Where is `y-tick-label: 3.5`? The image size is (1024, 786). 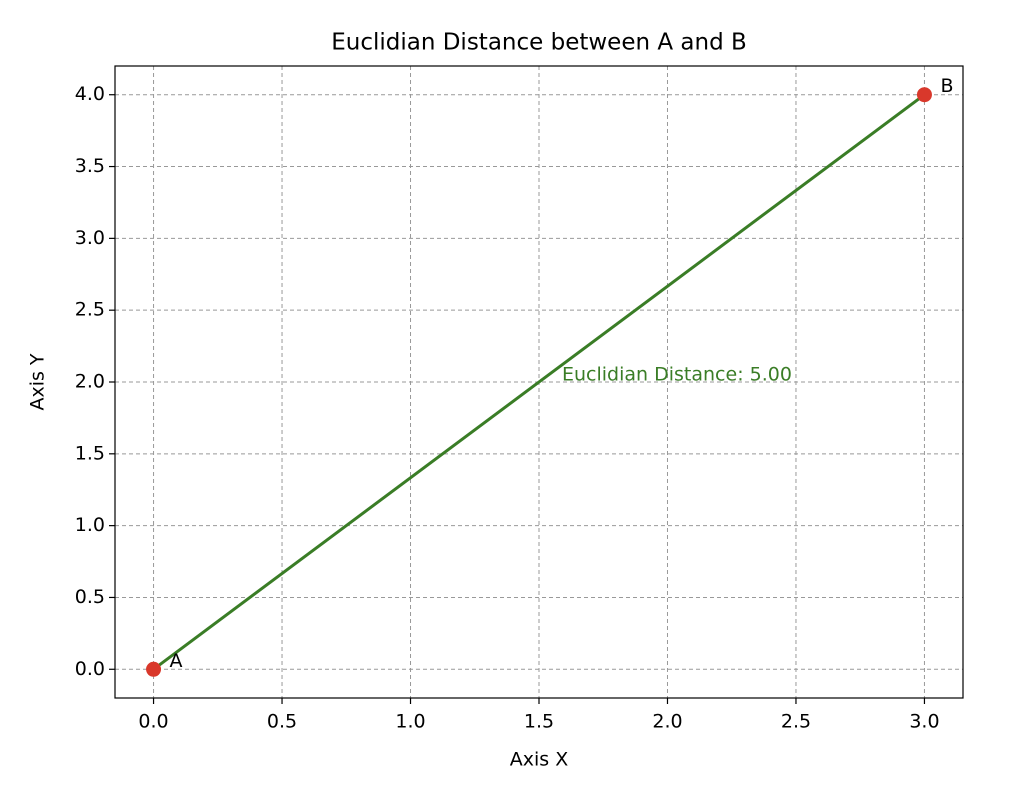 y-tick-label: 3.5 is located at coordinates (90, 166).